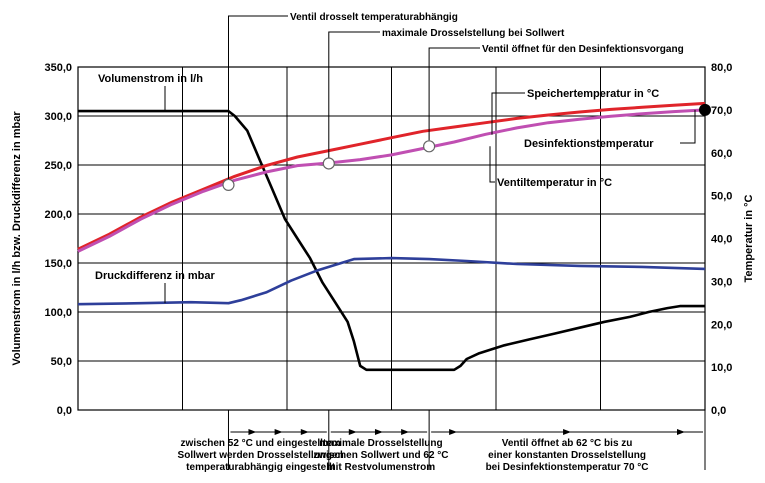  I want to click on label-volumenstrom: Volumenstrom in l/h, so click(150, 79).